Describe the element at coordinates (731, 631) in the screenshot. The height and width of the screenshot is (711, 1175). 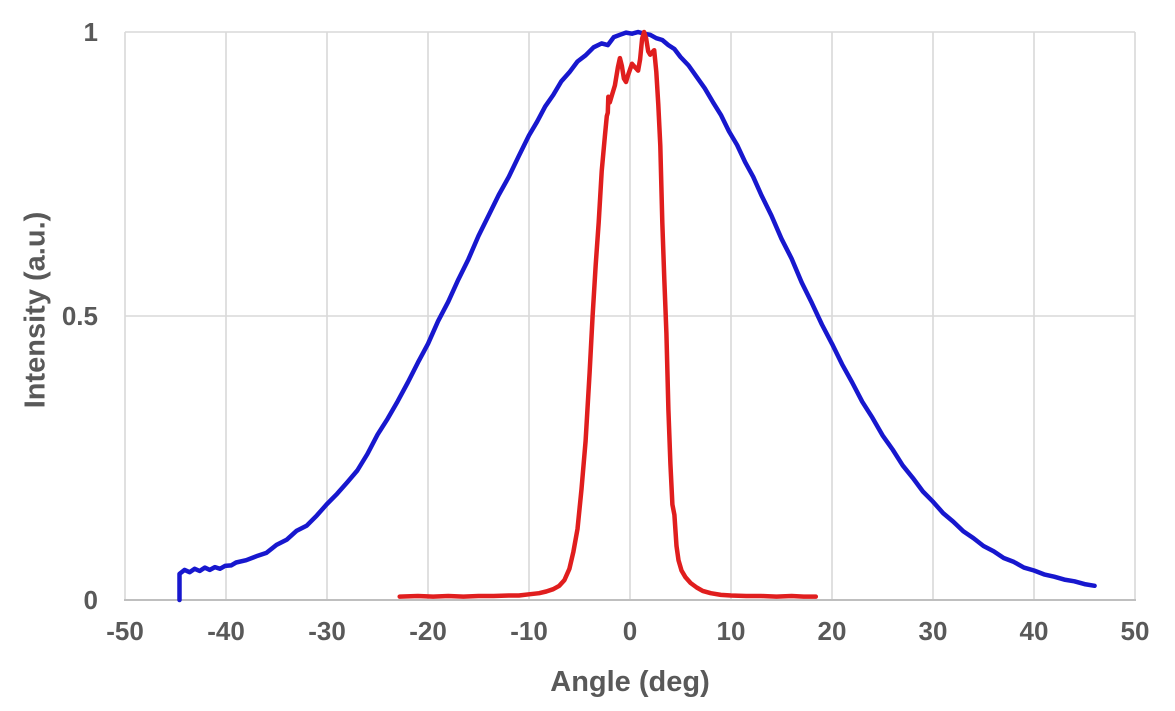
I see `x-axis-tick-label: 10` at that location.